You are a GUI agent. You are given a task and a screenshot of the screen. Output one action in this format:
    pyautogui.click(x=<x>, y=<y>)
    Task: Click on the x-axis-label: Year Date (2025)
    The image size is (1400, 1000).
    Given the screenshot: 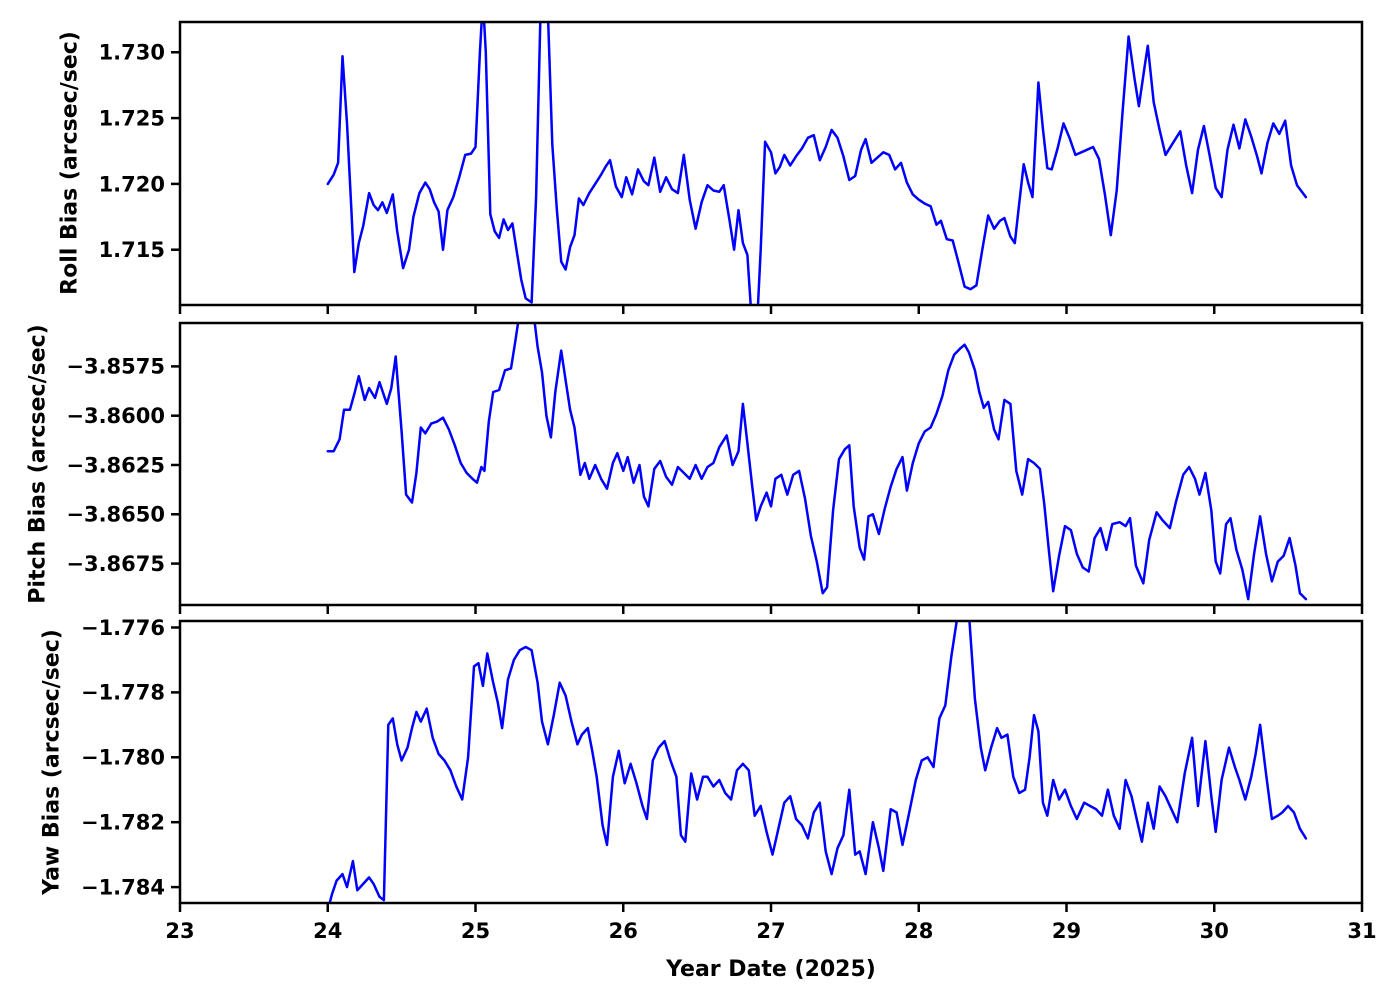 What is the action you would take?
    pyautogui.click(x=771, y=969)
    